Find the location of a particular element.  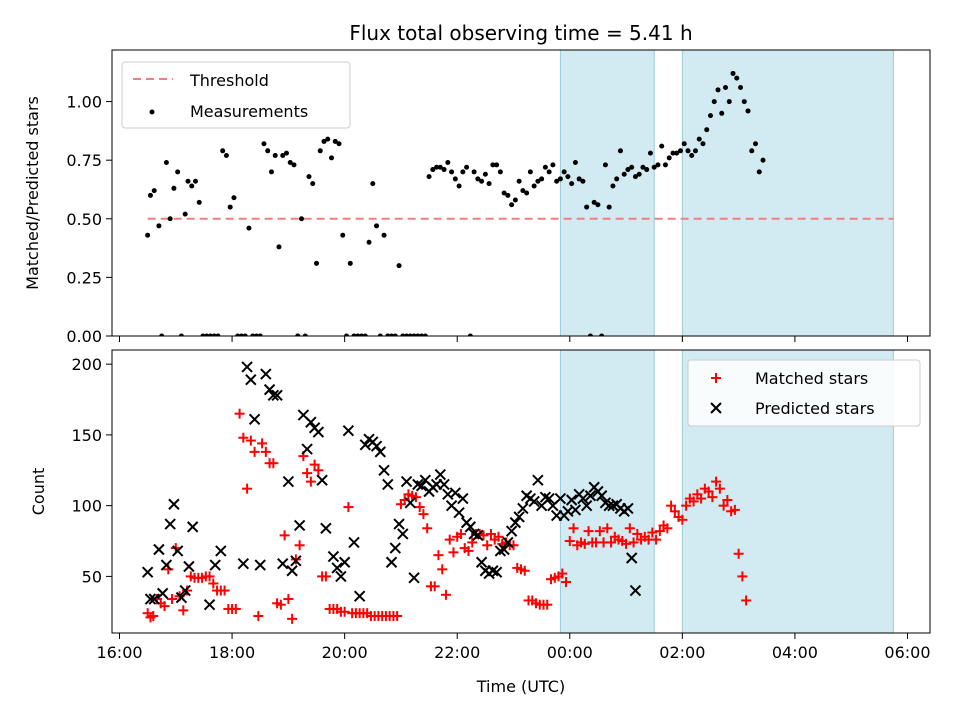

bottom-x-ticks: 16:00 18:00 20:00 22:00 00:00 02:00 04:00 06:00 is located at coordinates (513, 647).